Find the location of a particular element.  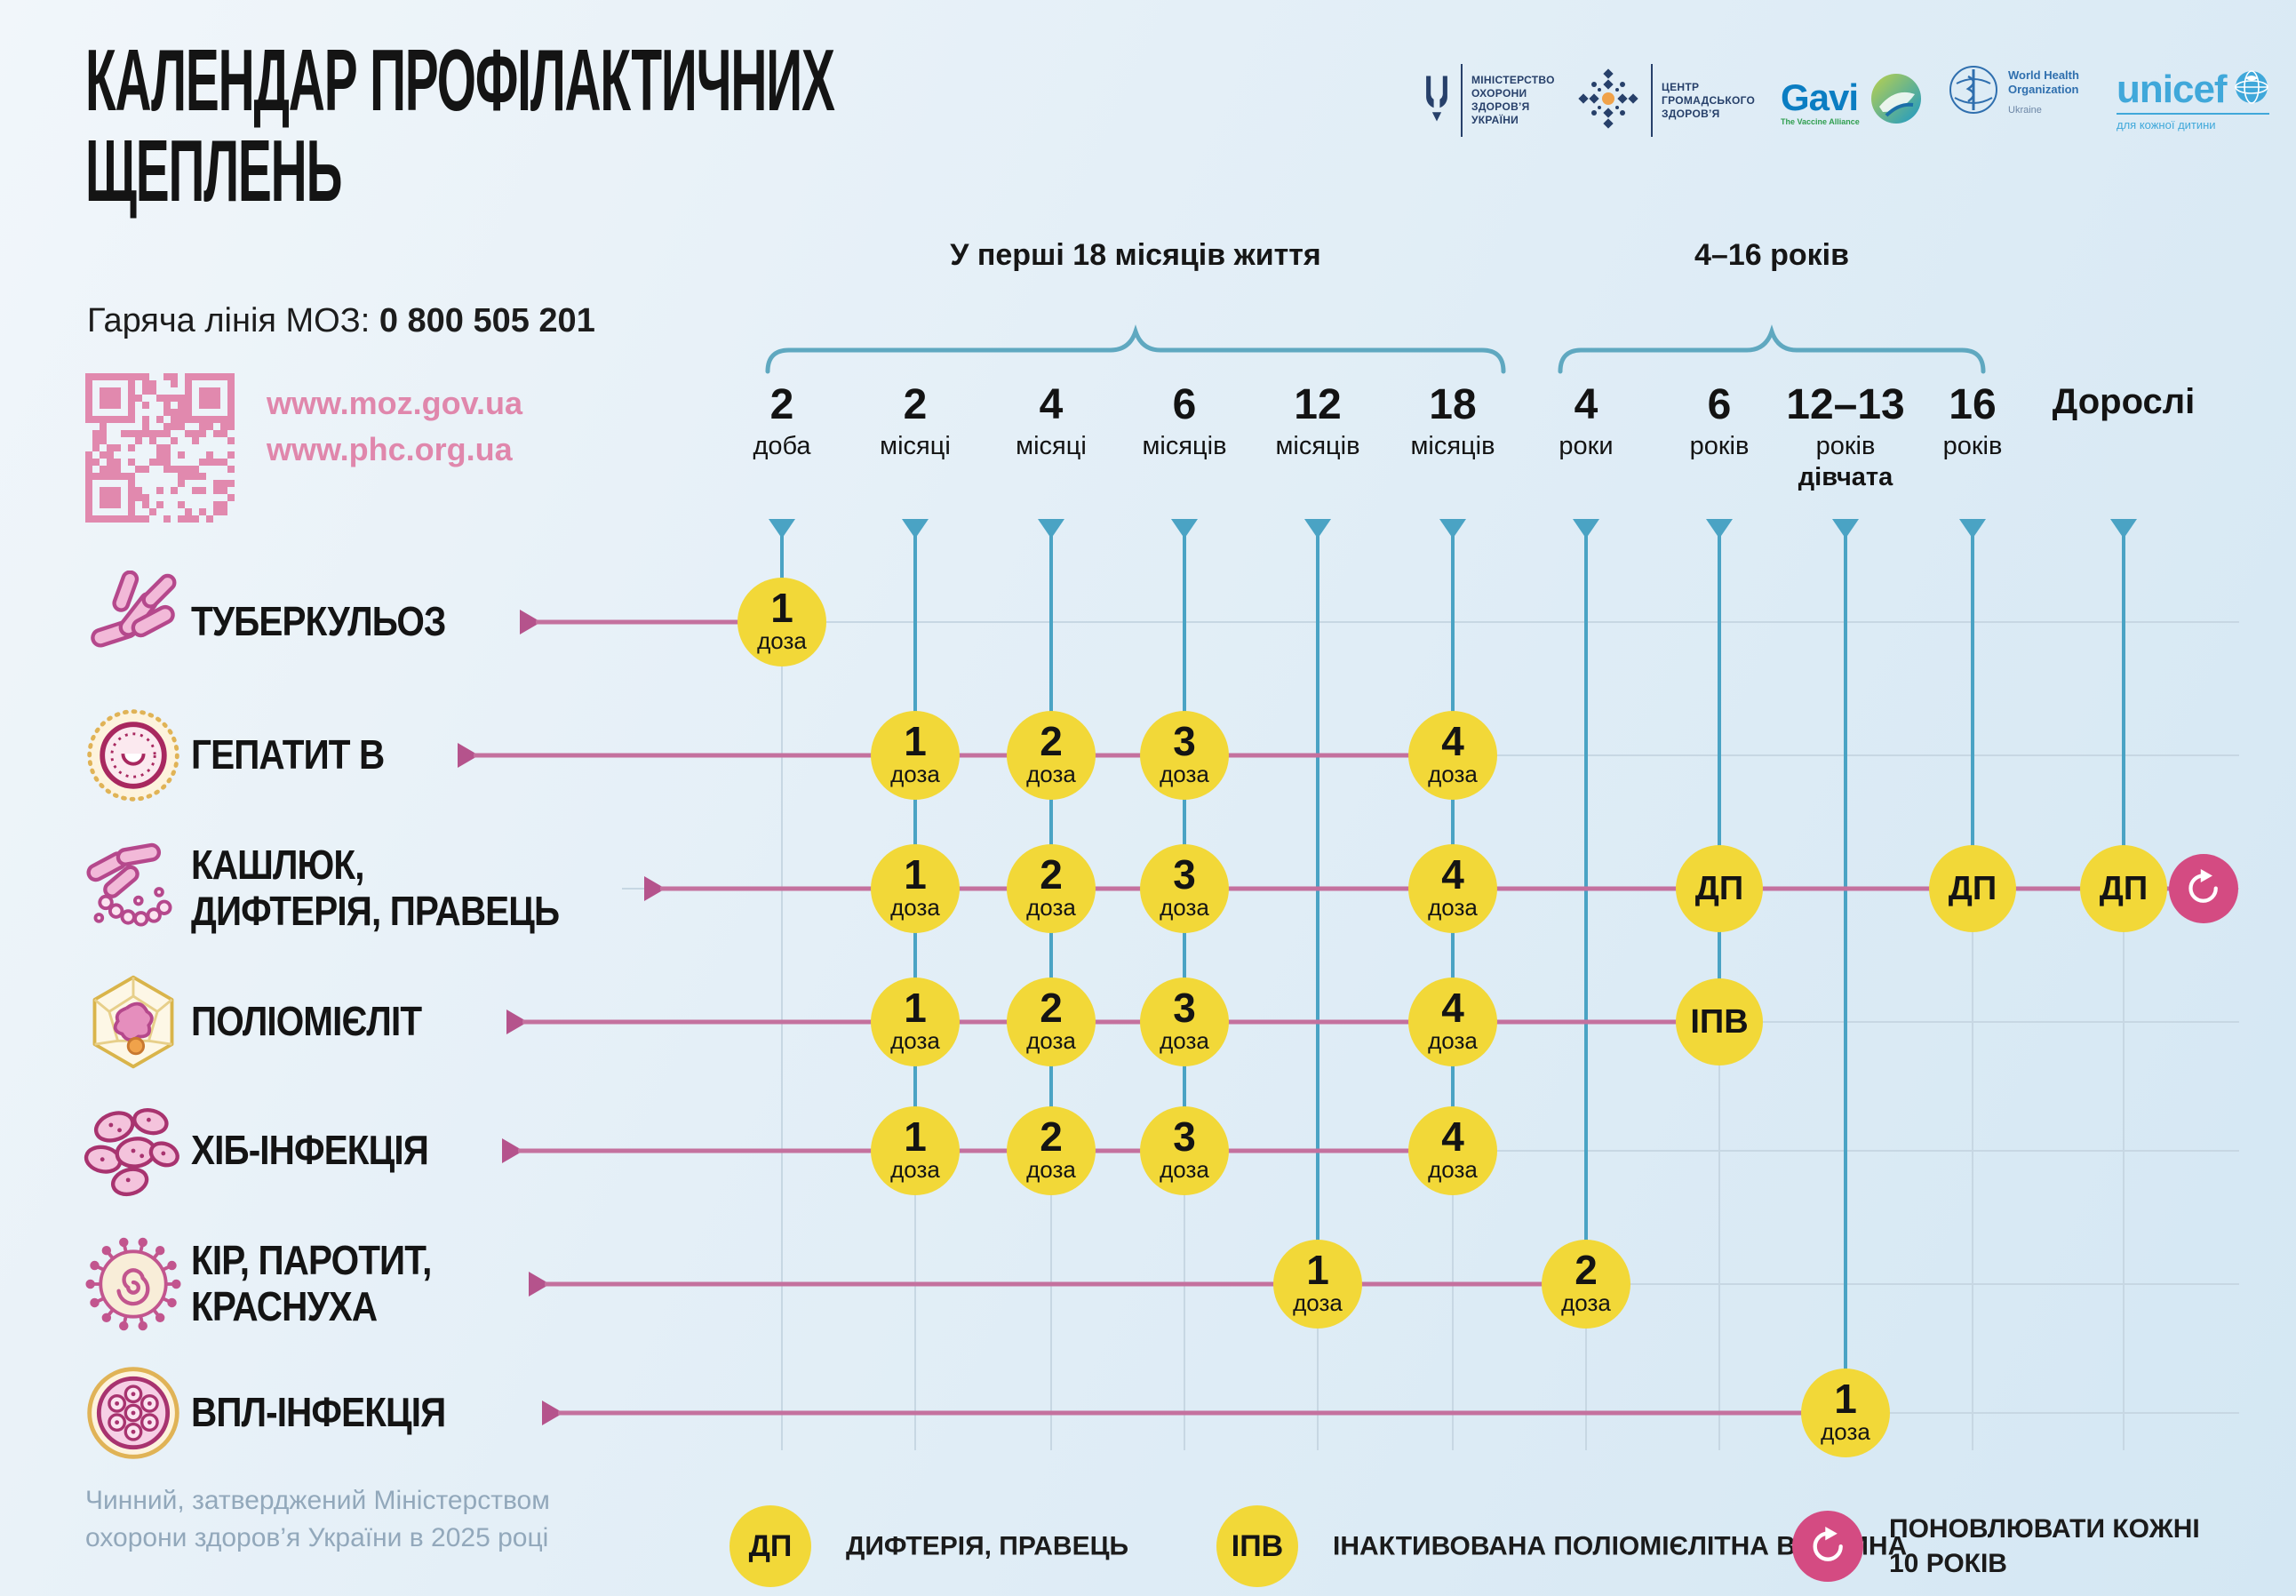

phc-text-line: ГРОМАДСЬКОГО is located at coordinates (1709, 100).